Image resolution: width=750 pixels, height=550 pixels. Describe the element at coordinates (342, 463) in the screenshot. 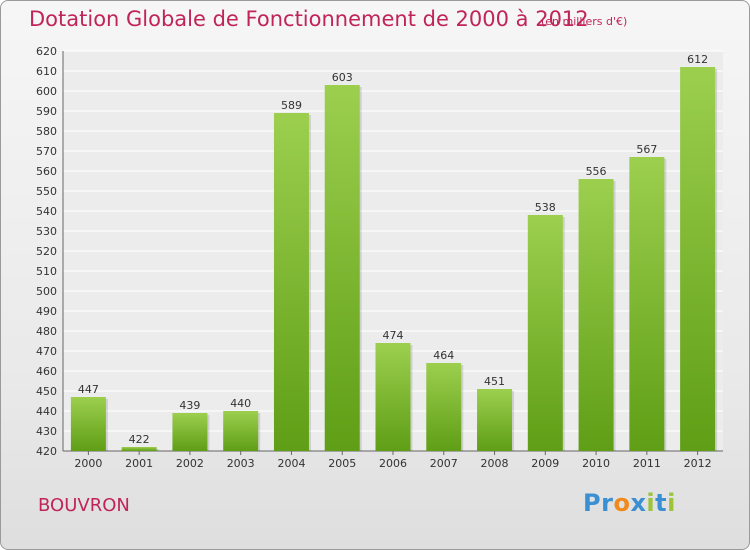

I see `x-tick-label: 2005` at that location.